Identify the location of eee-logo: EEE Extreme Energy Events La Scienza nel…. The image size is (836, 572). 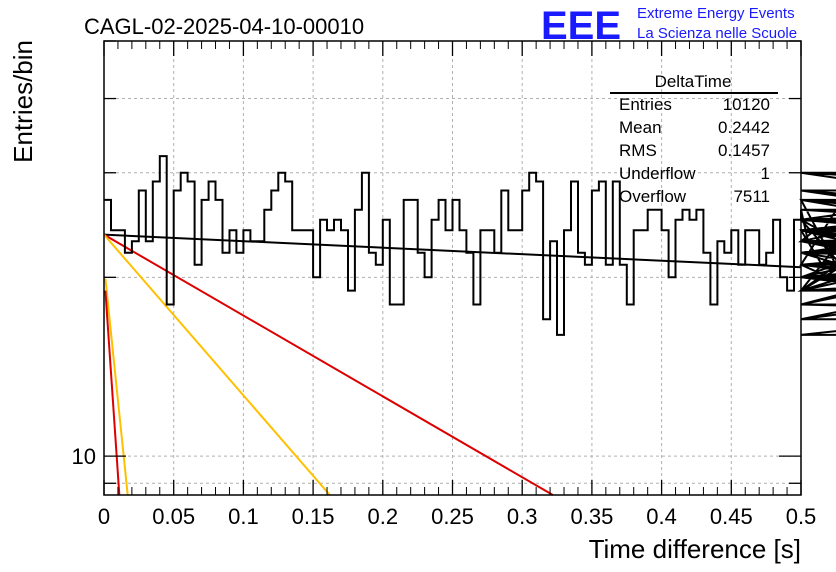
(669, 26).